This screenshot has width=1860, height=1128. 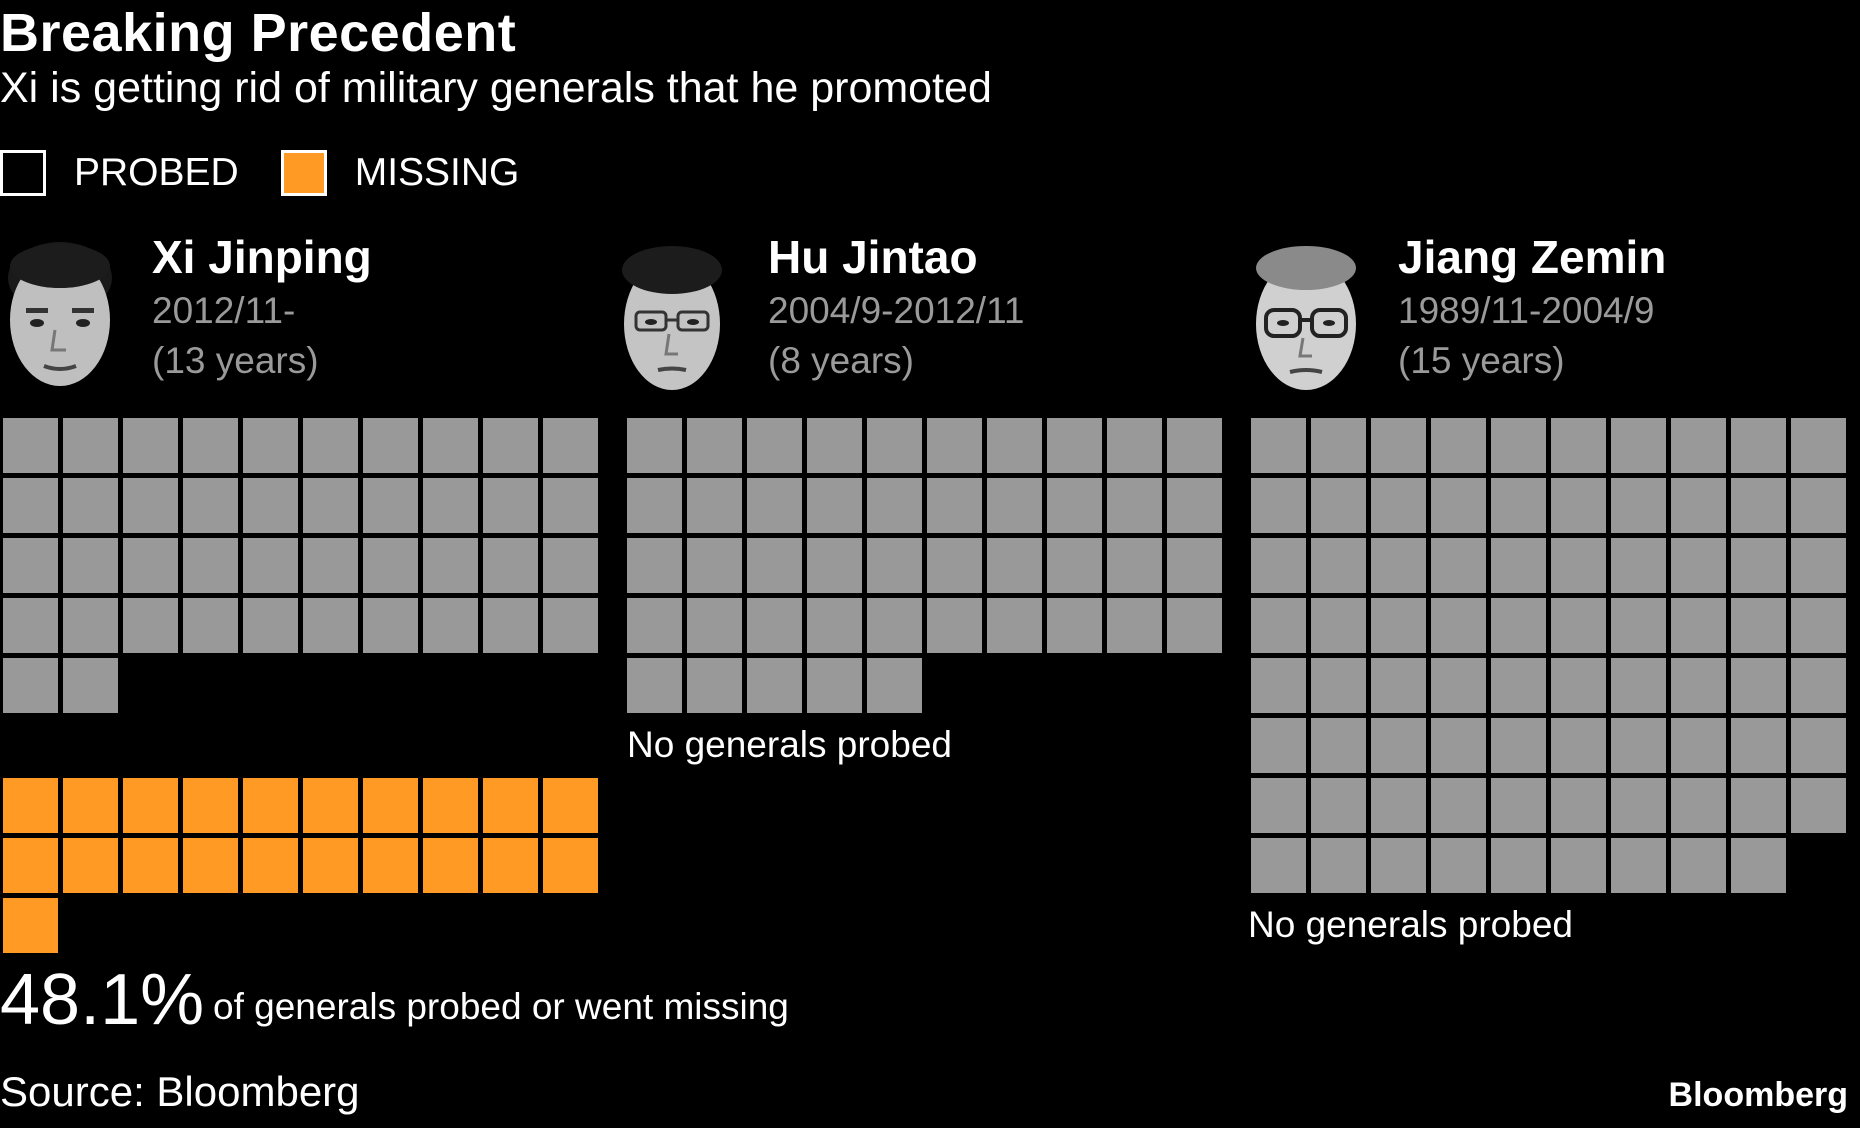 What do you see at coordinates (1410, 924) in the screenshot?
I see `note-jiang: No generals probed` at bounding box center [1410, 924].